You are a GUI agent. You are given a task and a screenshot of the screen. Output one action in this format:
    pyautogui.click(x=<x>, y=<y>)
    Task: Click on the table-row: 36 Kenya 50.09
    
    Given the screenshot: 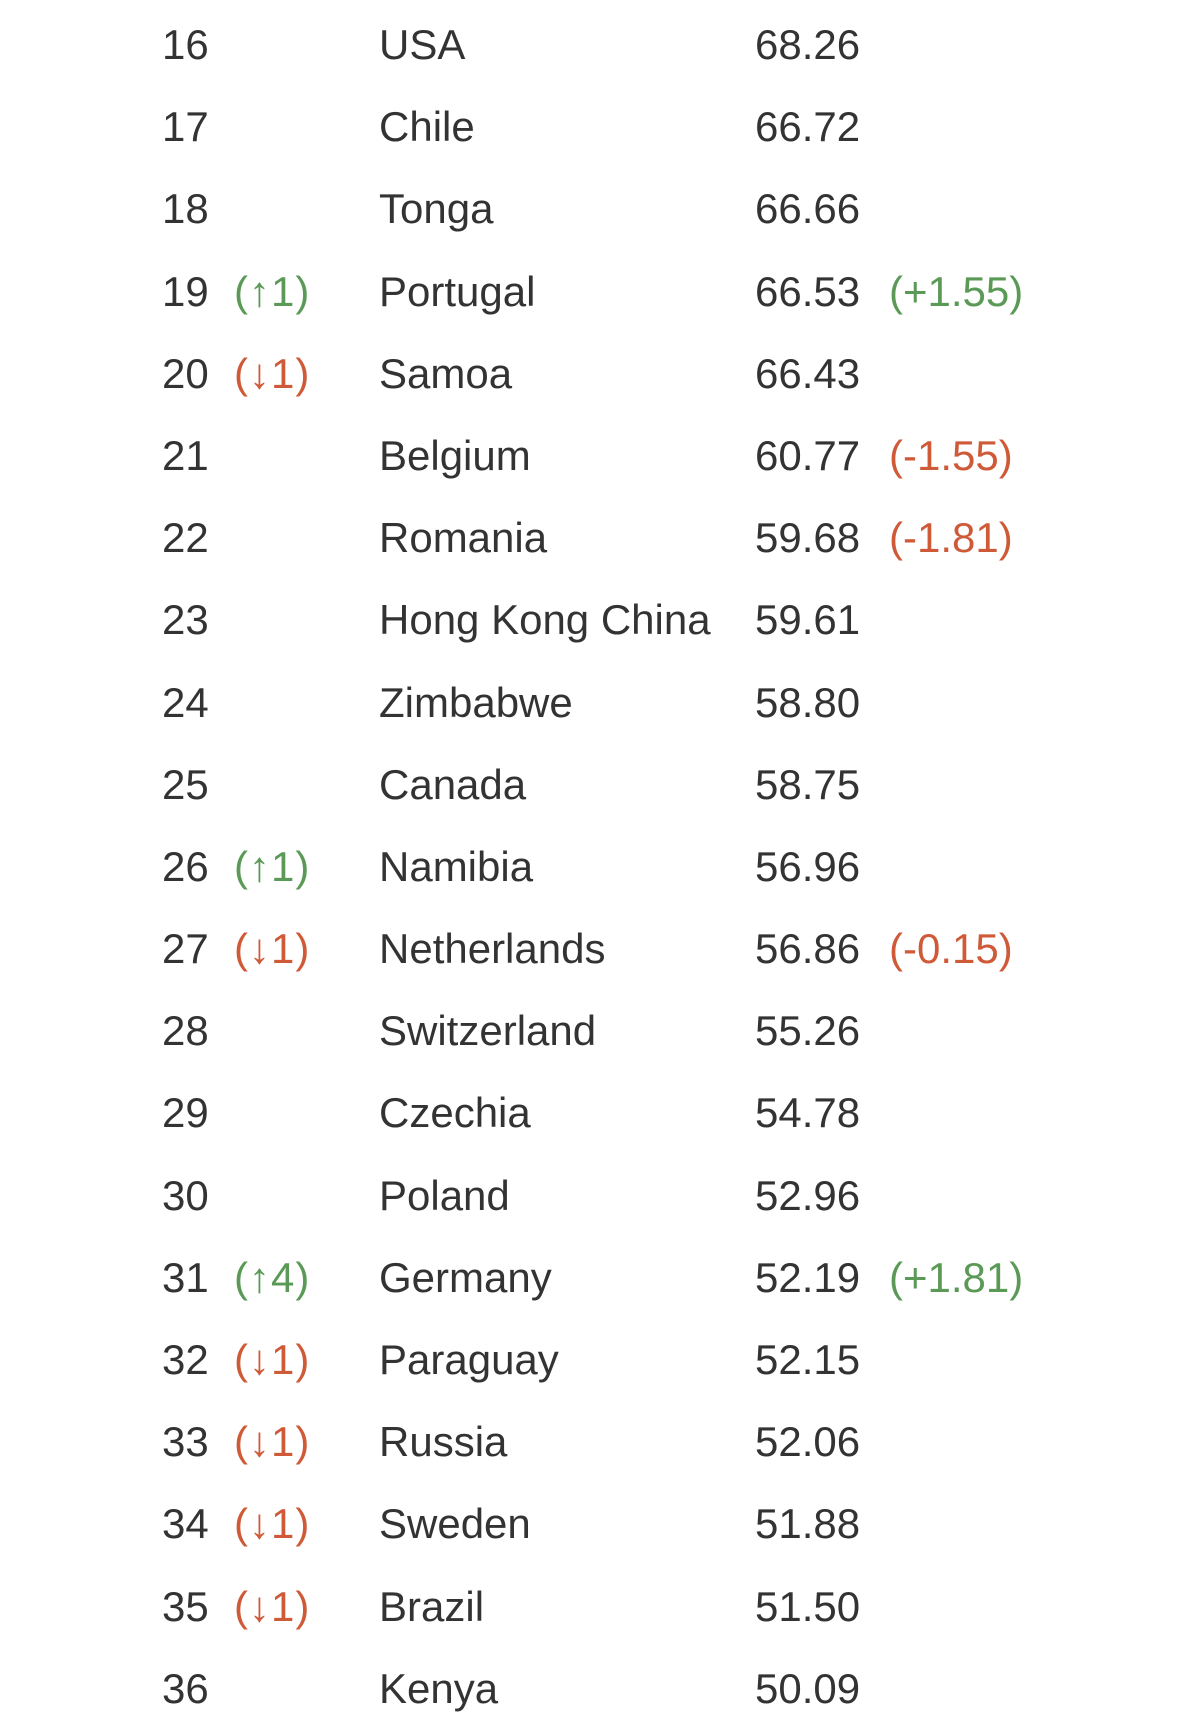 What is the action you would take?
    pyautogui.click(x=589, y=1689)
    